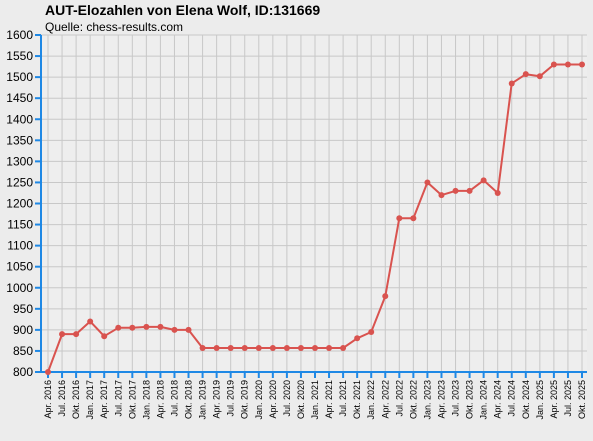 The width and height of the screenshot is (593, 441). Describe the element at coordinates (217, 399) in the screenshot. I see `x-tick-label: Apr. 2019` at that location.